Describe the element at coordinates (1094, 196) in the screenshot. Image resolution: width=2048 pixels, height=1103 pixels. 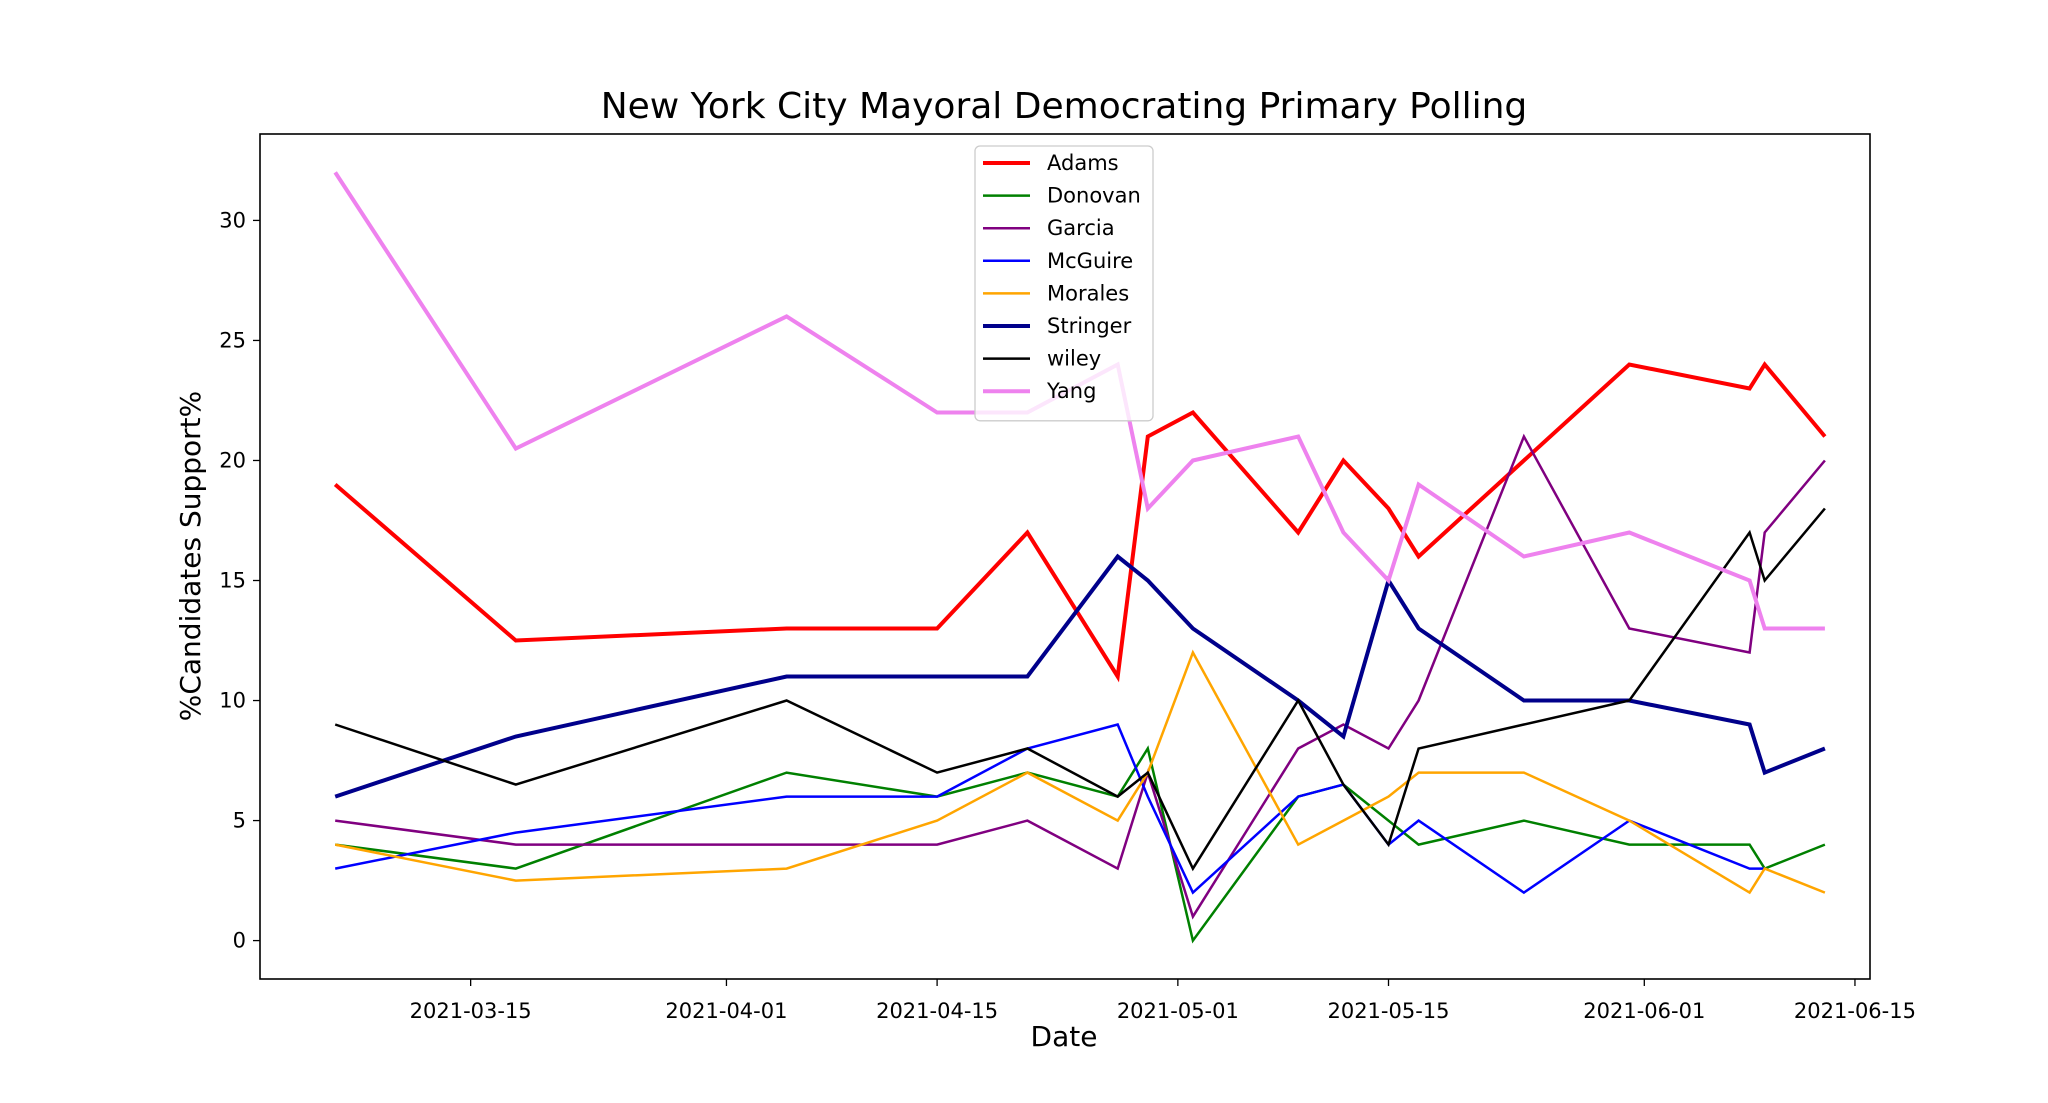
I see `legend-label-donovan: Donovan` at that location.